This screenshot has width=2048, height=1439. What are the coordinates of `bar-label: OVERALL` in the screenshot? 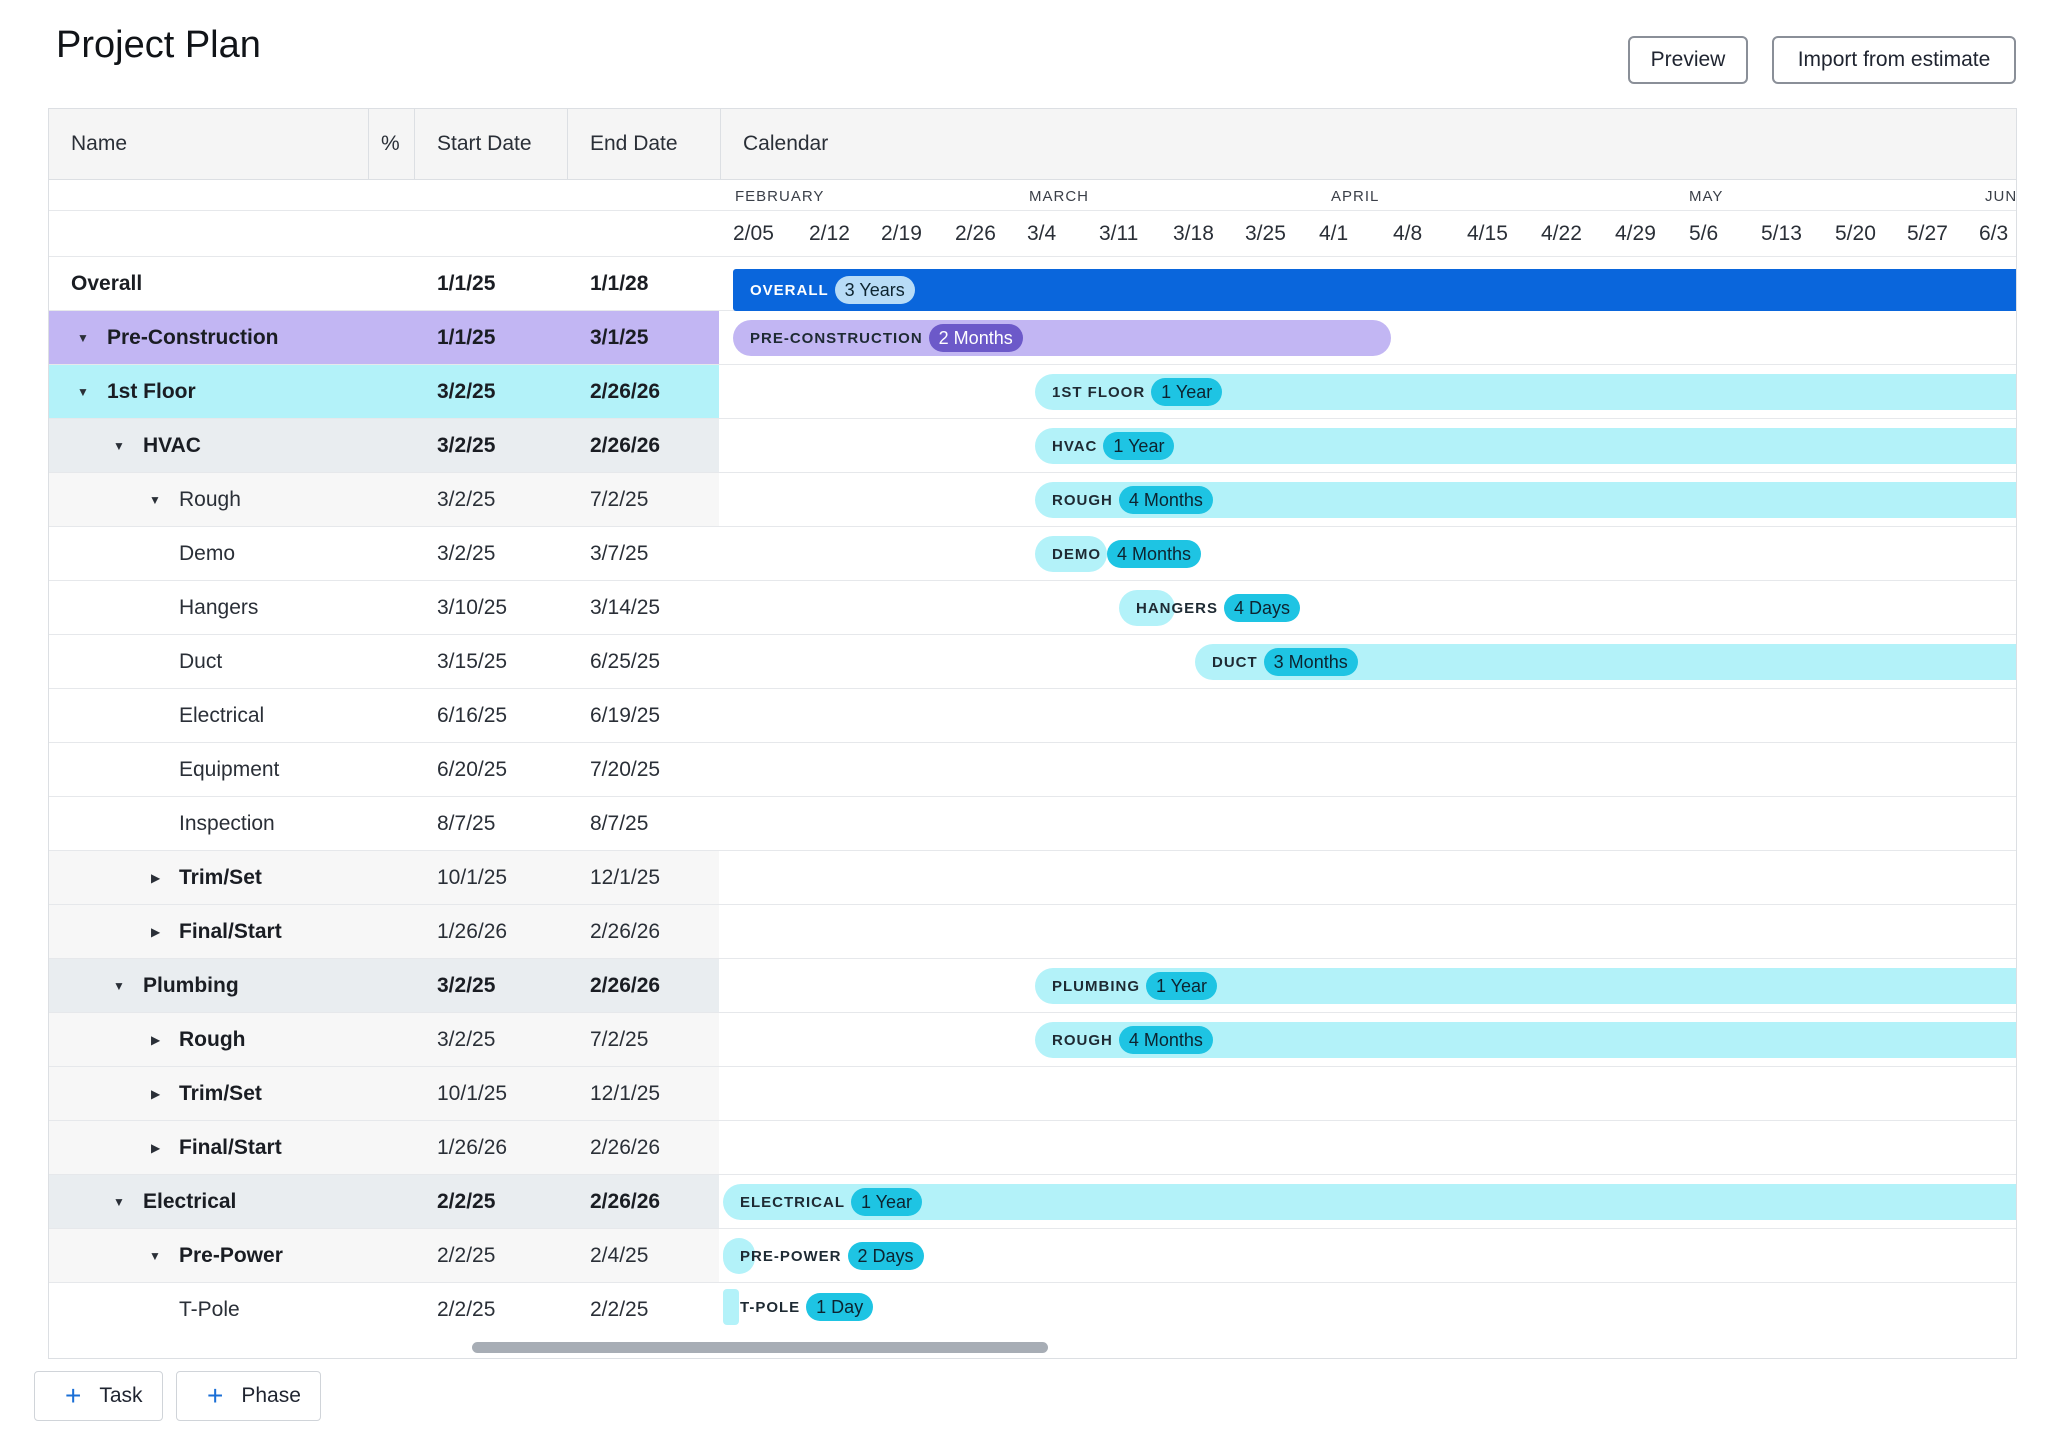 It's located at (789, 290).